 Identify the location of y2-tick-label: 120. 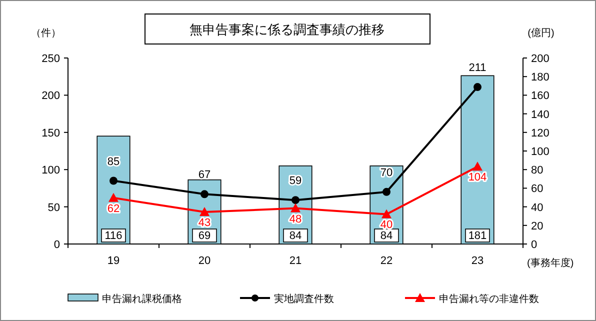
(540, 133).